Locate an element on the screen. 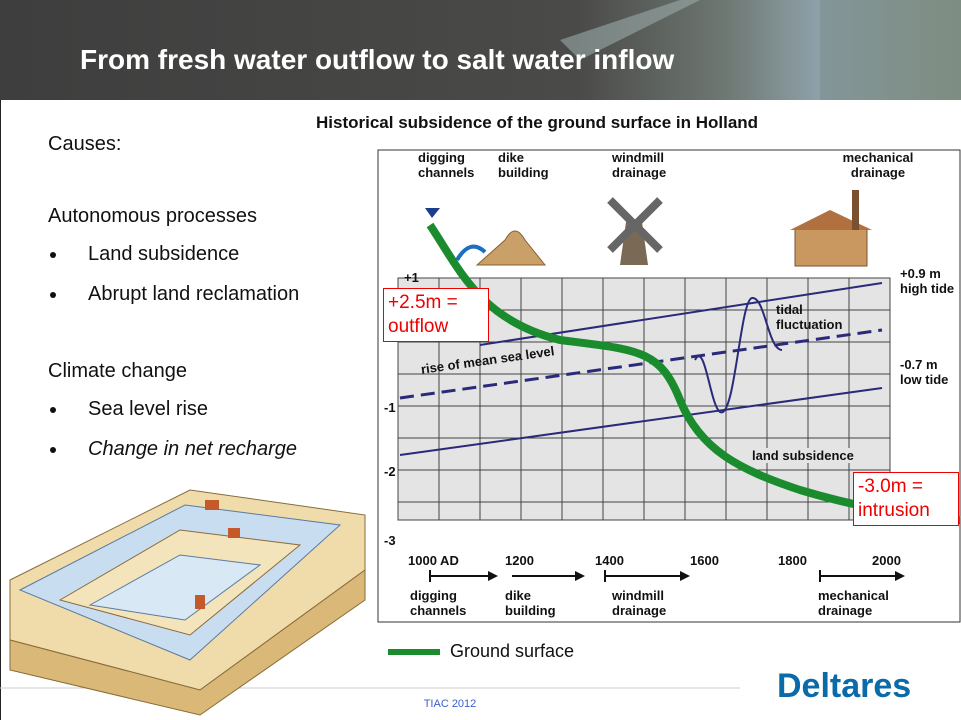 Image resolution: width=961 pixels, height=720 pixels. y-label: -2 is located at coordinates (390, 471).